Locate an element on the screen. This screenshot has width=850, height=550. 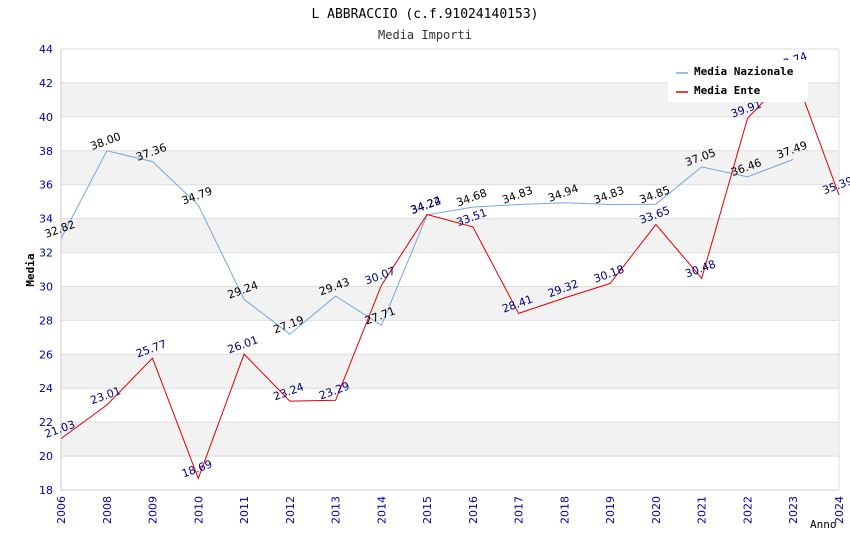
x-tick-label: 2024 is located at coordinates (839, 510).